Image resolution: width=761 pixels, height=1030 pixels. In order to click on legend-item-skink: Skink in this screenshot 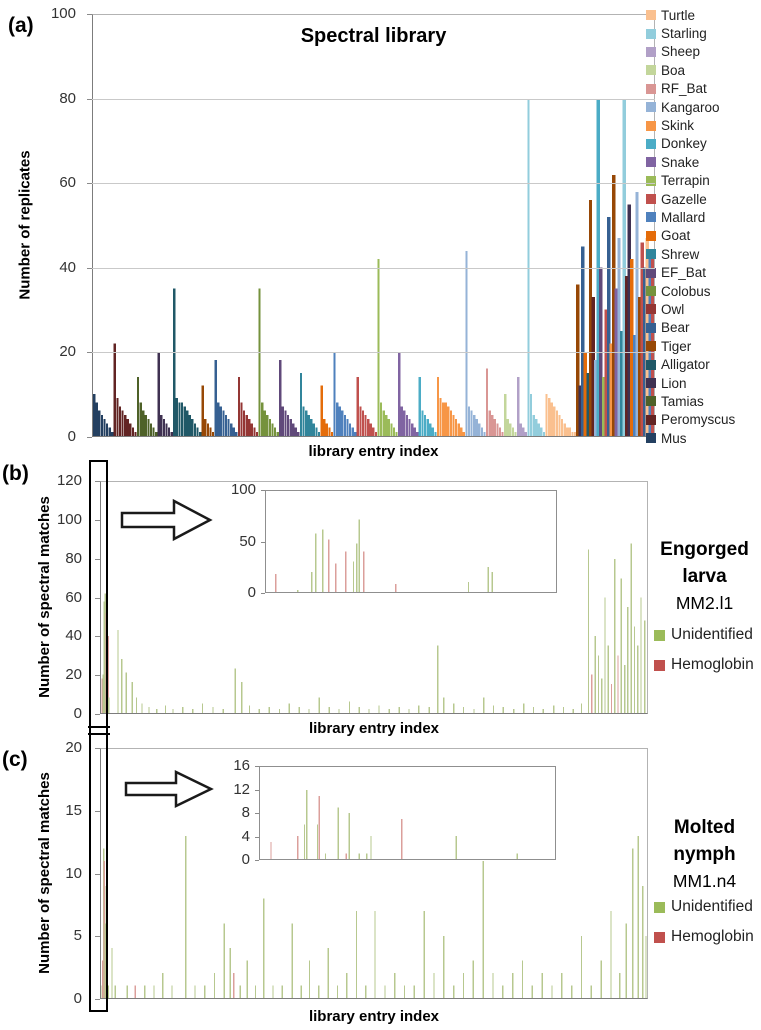, I will do `click(690, 125)`.